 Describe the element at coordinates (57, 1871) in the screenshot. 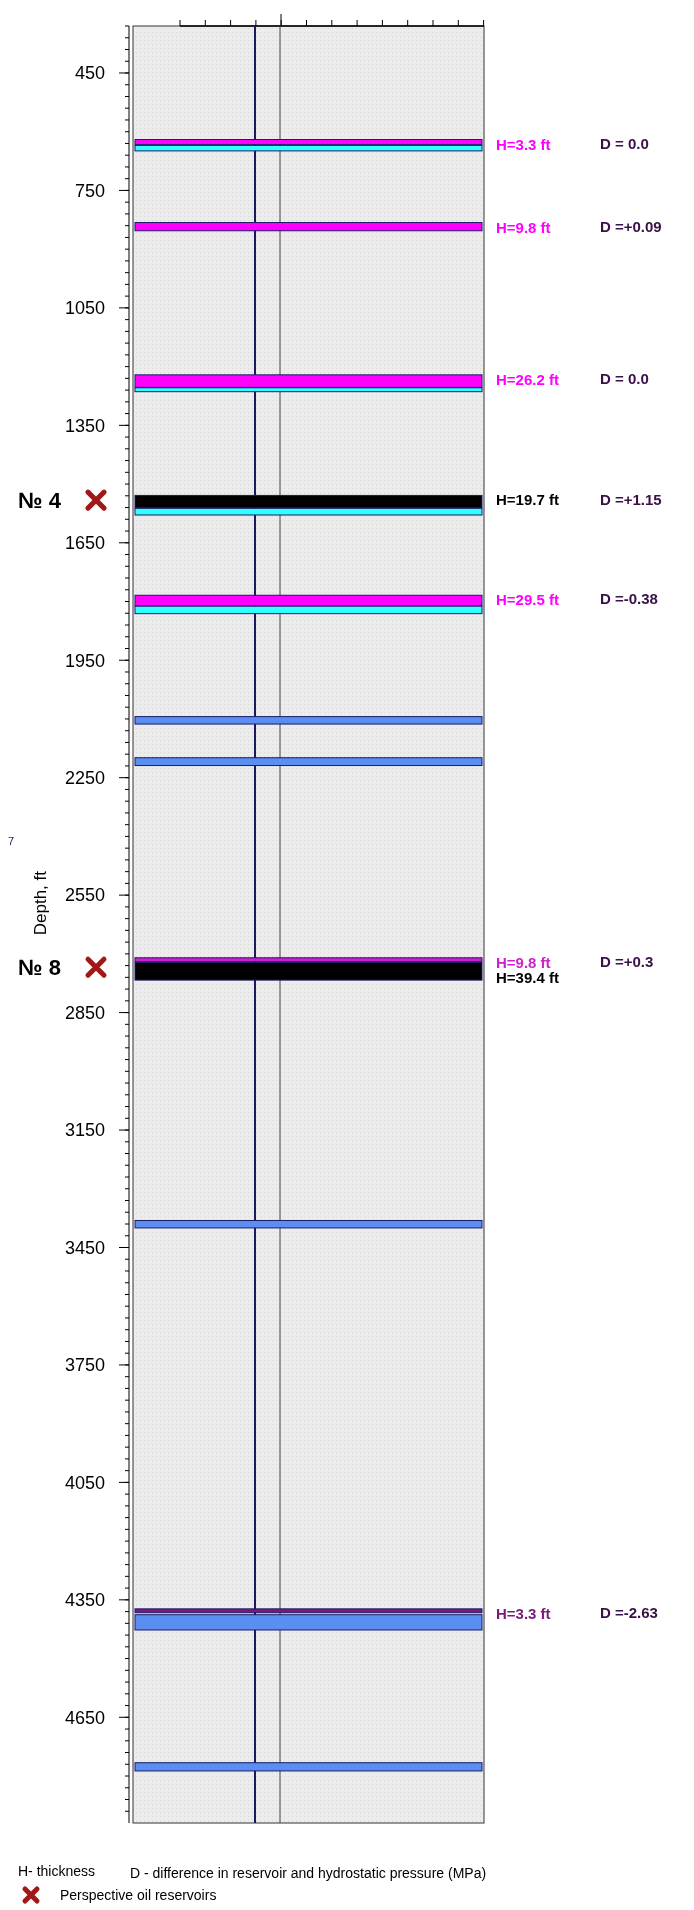

I see `text: H- thickness` at that location.